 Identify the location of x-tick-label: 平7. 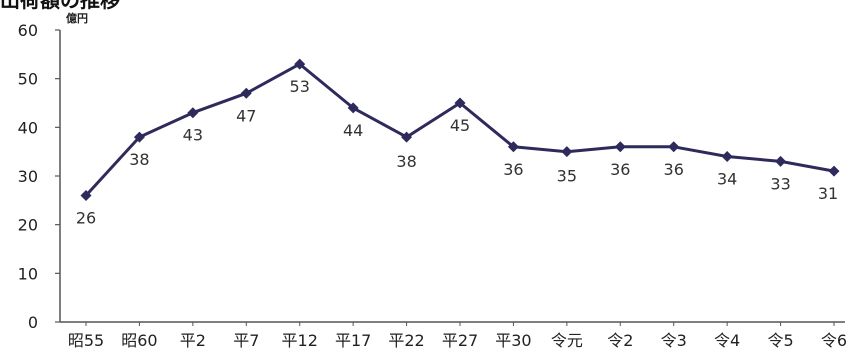
(246, 340).